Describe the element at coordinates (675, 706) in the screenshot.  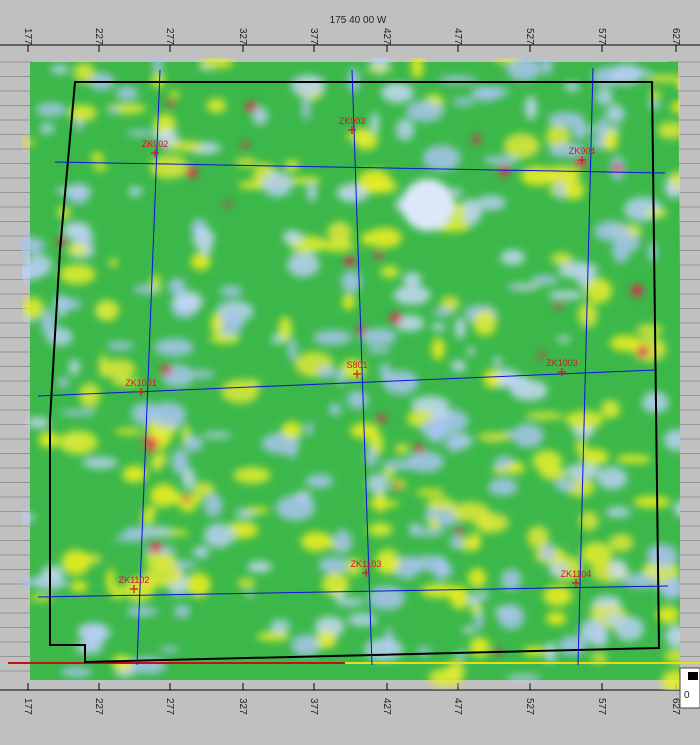
I see `bottom-tick-label: 627` at that location.